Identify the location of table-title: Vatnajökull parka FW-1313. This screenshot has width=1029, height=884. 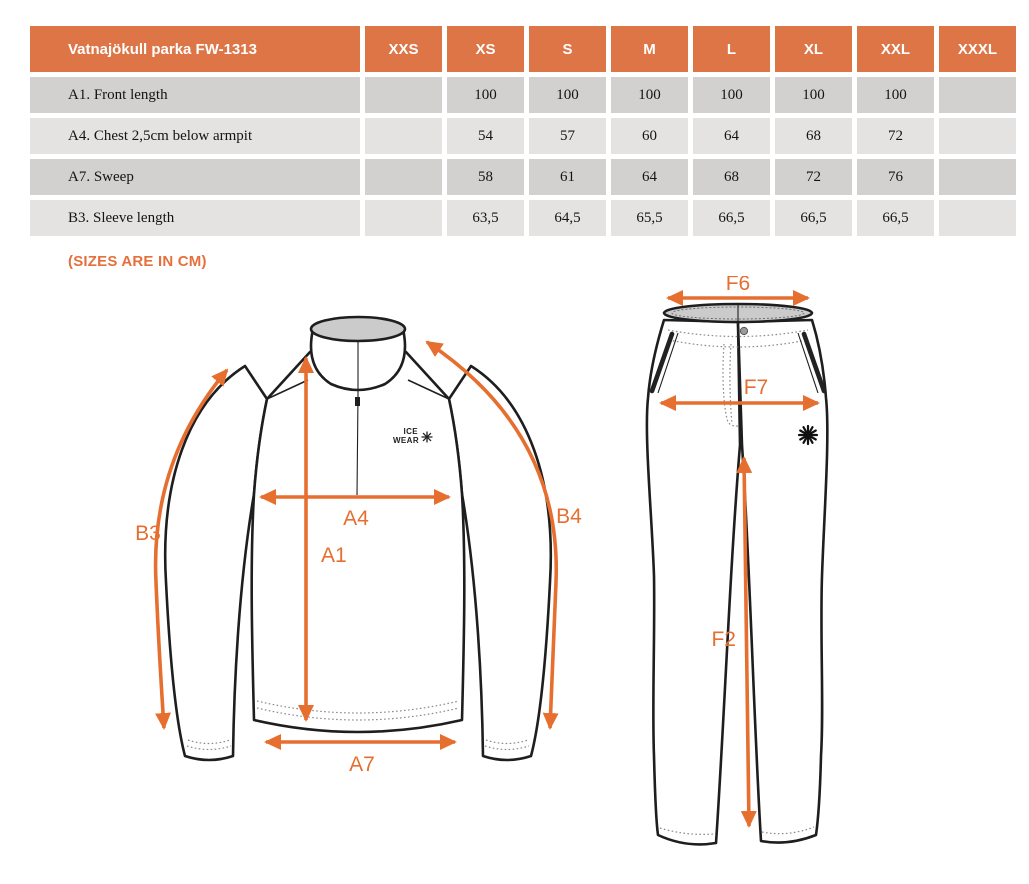
(195, 49).